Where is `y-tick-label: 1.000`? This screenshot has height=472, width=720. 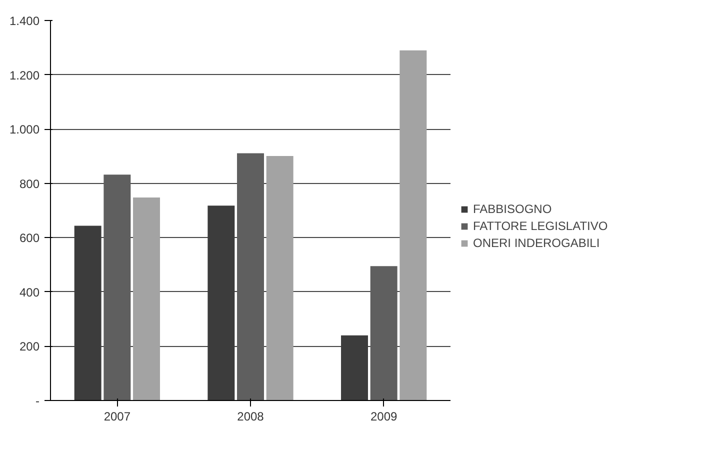 y-tick-label: 1.000 is located at coordinates (24, 129).